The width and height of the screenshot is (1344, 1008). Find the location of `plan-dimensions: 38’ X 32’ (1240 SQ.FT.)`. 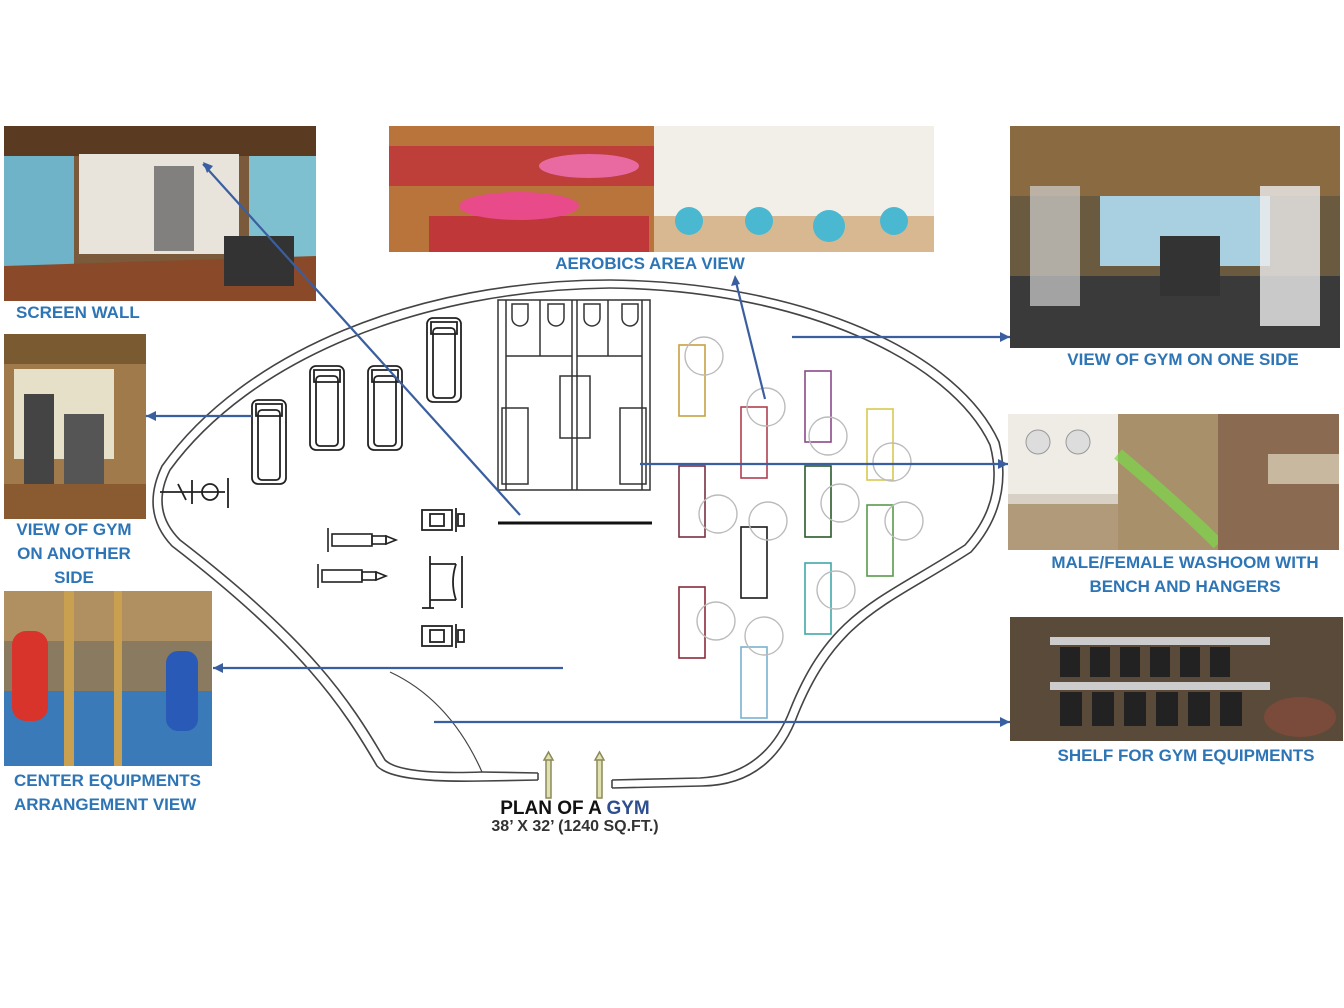

plan-dimensions: 38’ X 32’ (1240 SQ.FT.) is located at coordinates (575, 826).